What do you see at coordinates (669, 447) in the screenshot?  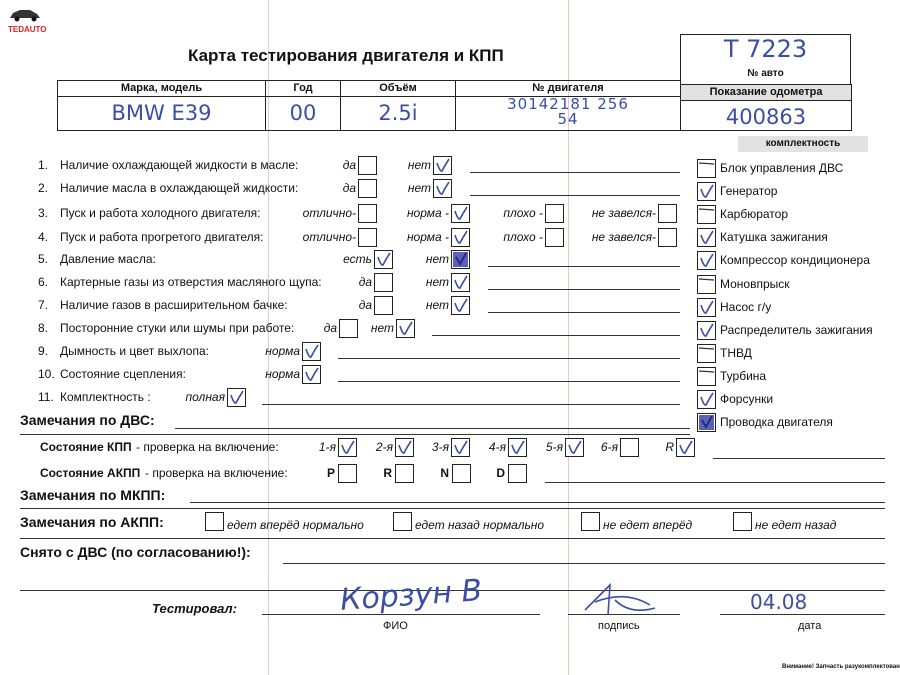 I see `gear-label: R` at bounding box center [669, 447].